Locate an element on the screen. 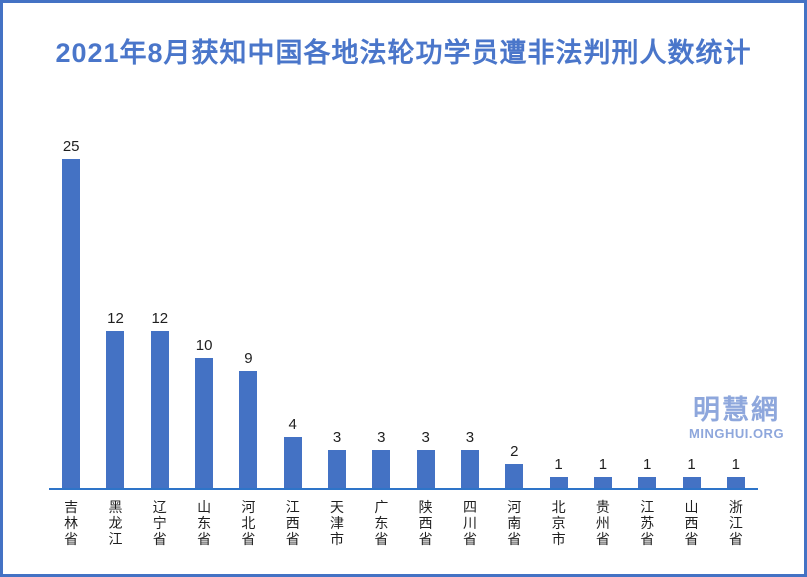 The height and width of the screenshot is (577, 807). bar-吉林省 is located at coordinates (71, 324).